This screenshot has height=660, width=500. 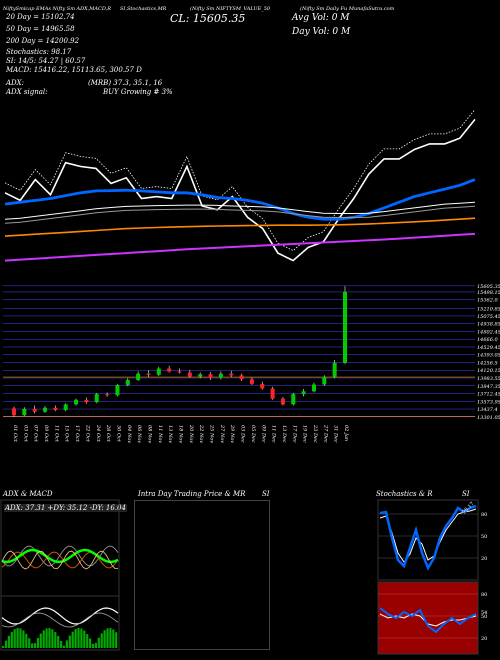 I want to click on stoch-si-label: SI, so click(x=466, y=494).